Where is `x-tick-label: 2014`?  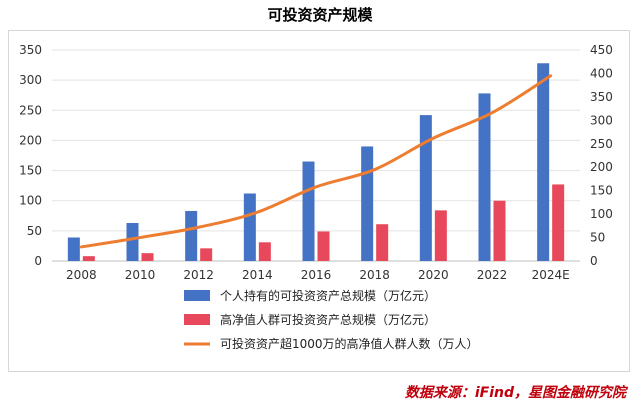 x-tick-label: 2014 is located at coordinates (257, 275).